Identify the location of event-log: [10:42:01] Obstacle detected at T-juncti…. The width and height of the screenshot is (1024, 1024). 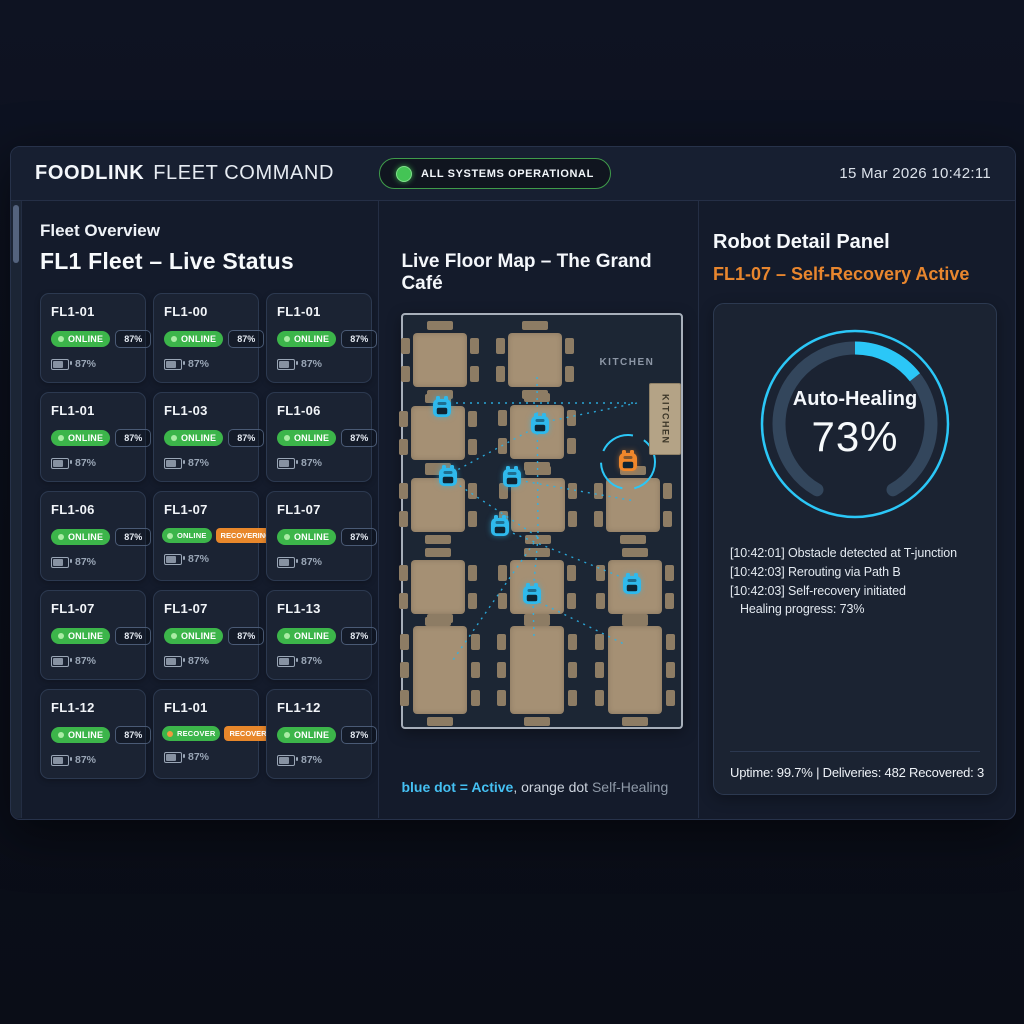
(855, 581).